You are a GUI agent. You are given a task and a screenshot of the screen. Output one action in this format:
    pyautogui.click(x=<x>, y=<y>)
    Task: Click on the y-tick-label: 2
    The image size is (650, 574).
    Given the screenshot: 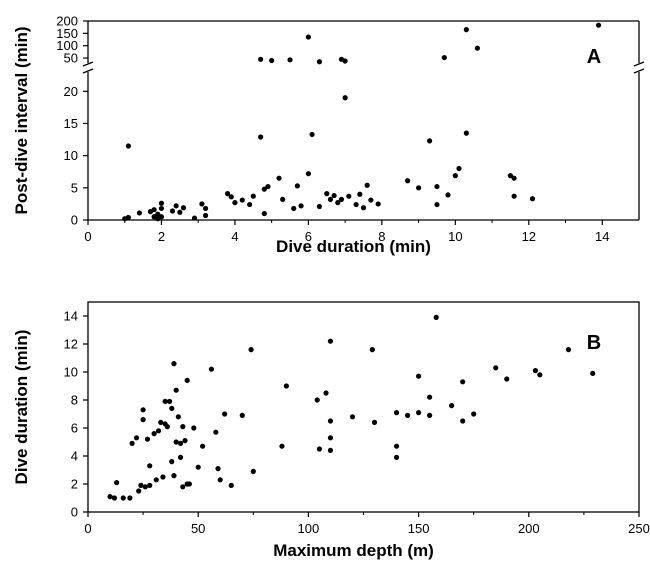 What is the action you would take?
    pyautogui.click(x=74, y=484)
    